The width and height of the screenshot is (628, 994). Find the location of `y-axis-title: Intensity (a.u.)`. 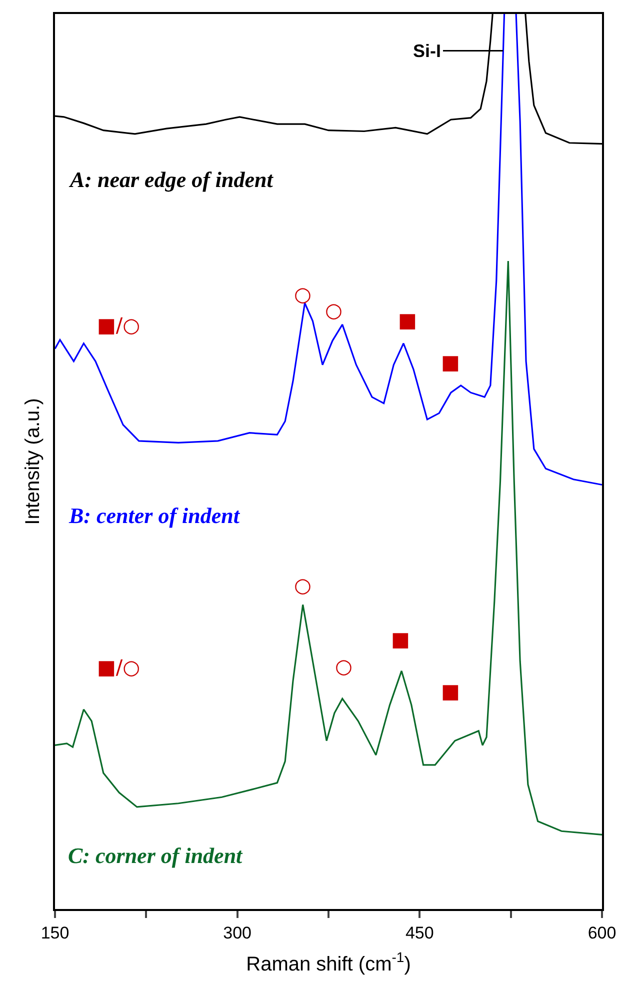

y-axis-title: Intensity (a.u.) is located at coordinates (33, 461).